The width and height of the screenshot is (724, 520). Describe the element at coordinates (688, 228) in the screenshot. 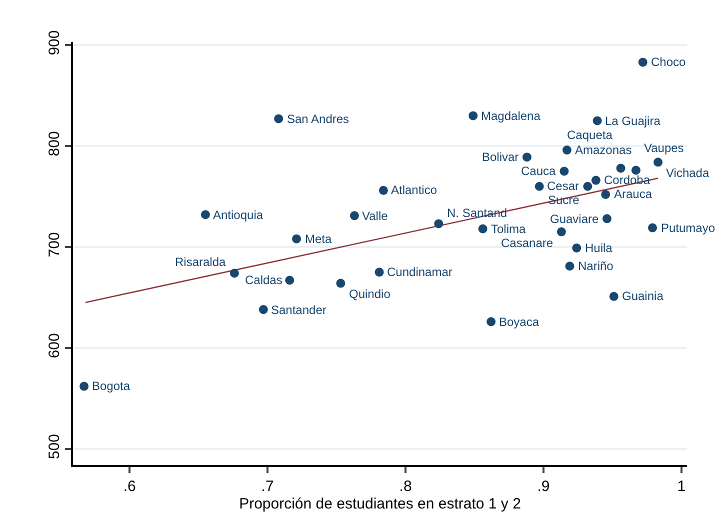

I see `annotation: Putumayo` at that location.